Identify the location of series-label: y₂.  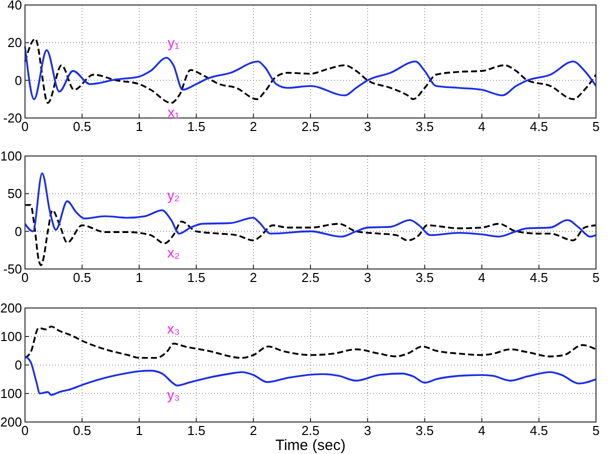
(173, 195).